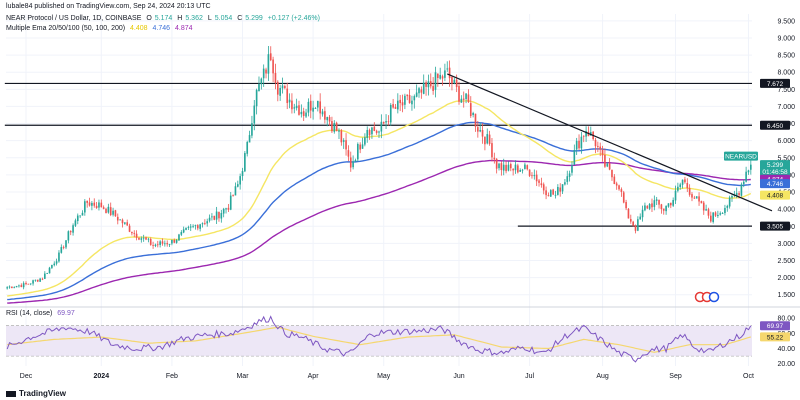  What do you see at coordinates (42, 393) in the screenshot?
I see `brand-label: TradingView` at bounding box center [42, 393].